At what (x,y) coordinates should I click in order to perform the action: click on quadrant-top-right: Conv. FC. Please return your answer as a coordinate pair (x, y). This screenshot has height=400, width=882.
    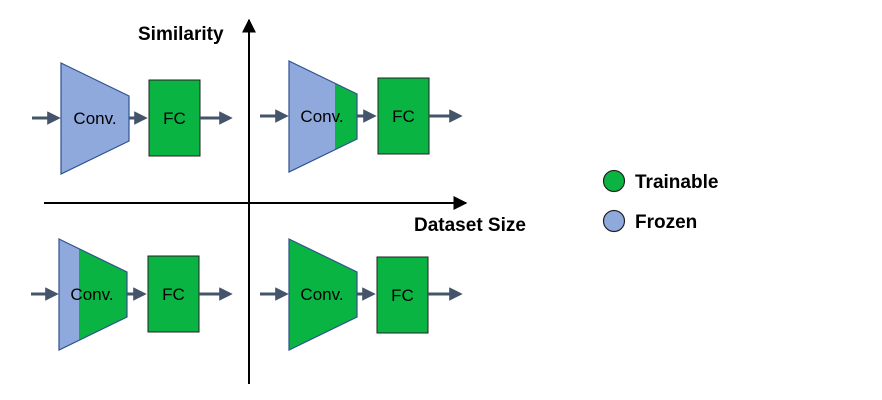
    Looking at the image, I should click on (361, 116).